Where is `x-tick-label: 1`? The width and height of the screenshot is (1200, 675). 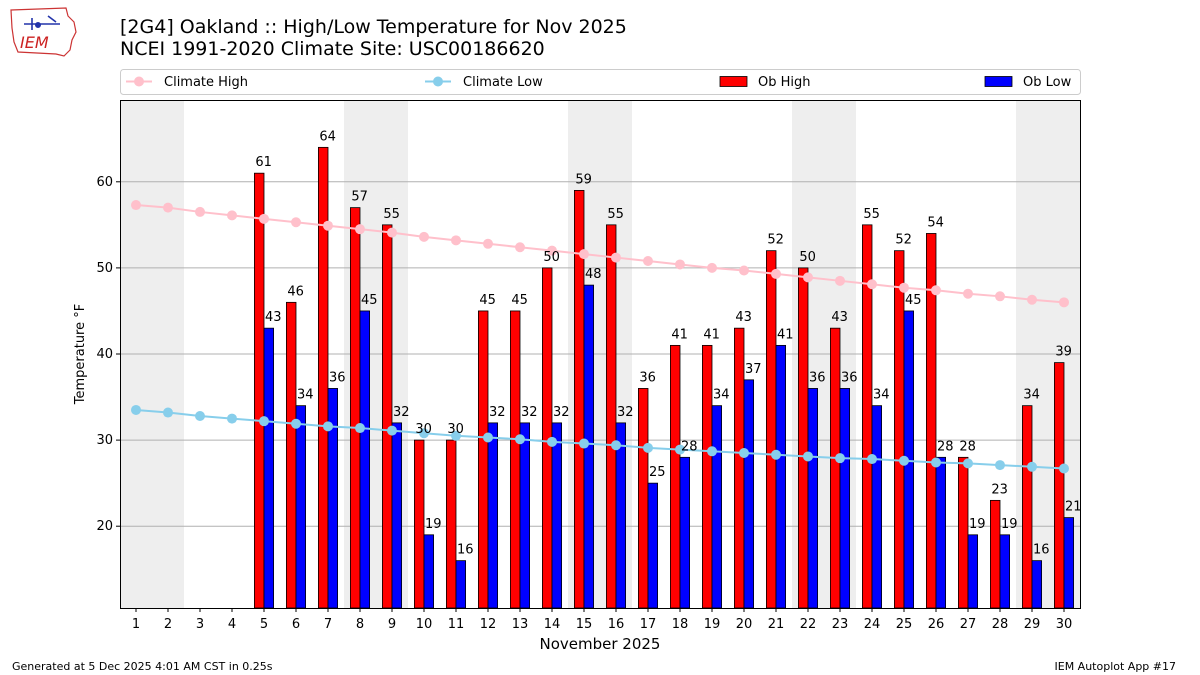
x-tick-label: 1 is located at coordinates (136, 624).